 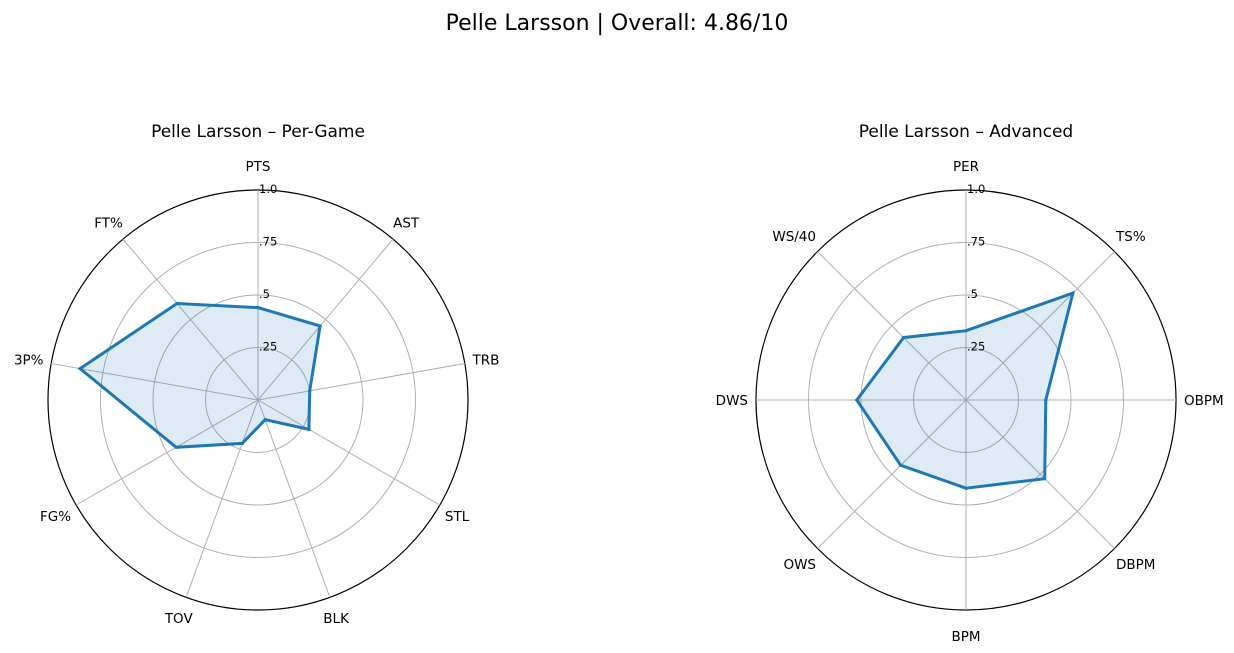 I want to click on axis-label-dws: DWS, so click(x=732, y=401).